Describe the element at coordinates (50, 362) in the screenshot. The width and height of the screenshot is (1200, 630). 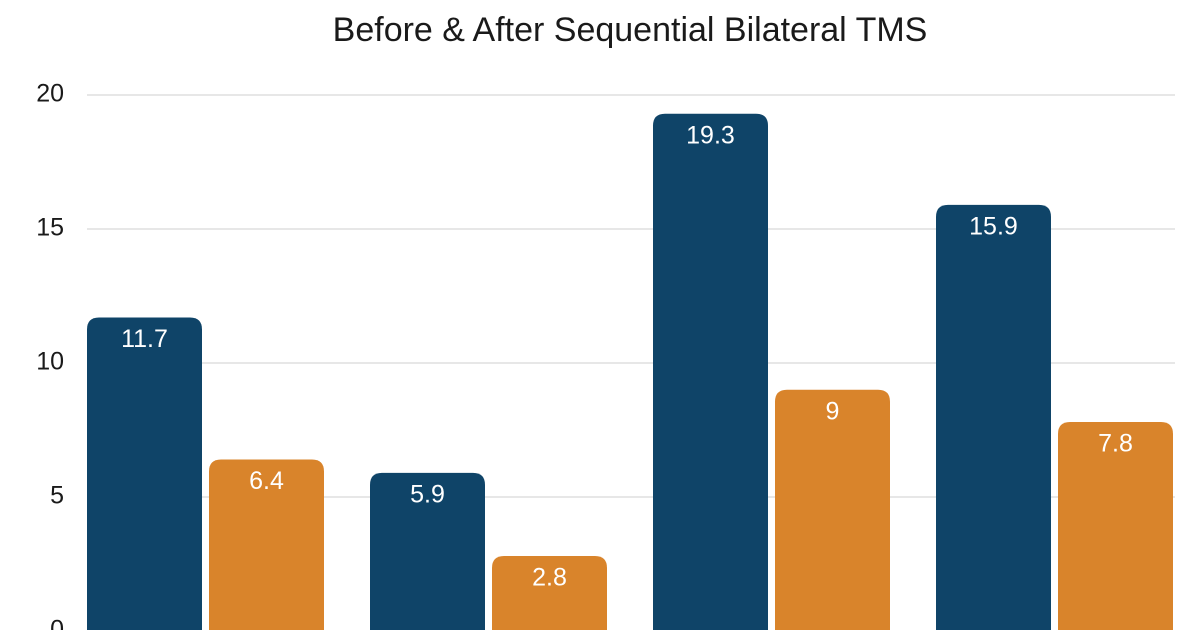
I see `y-tick-label: 10` at that location.